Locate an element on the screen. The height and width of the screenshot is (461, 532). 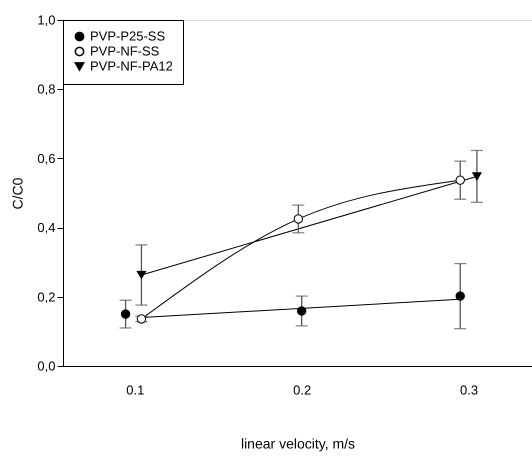
y-tick-label: 0,0 is located at coordinates (46, 366).